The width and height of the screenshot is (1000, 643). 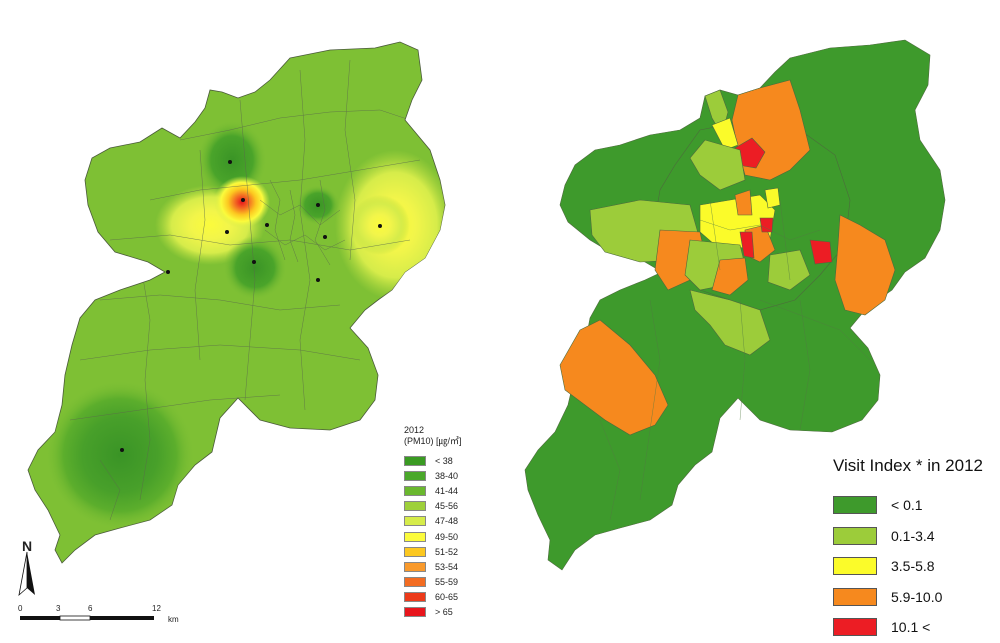 I want to click on pm10-legend-item: 53-54, so click(x=459, y=566).